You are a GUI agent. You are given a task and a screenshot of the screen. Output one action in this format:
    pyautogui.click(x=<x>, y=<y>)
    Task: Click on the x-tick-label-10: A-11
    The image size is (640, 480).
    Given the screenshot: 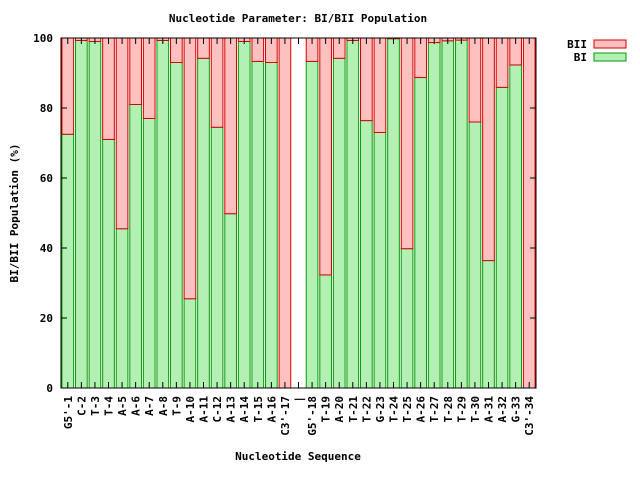 What is the action you would take?
    pyautogui.click(x=204, y=409)
    